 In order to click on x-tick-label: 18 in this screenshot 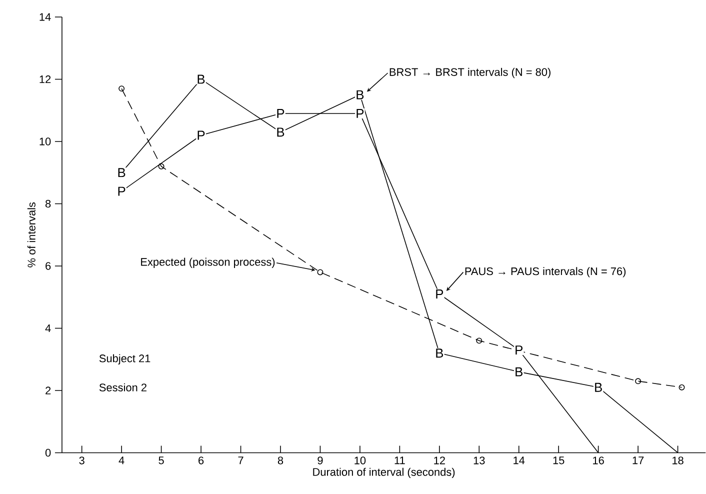, I will do `click(678, 460)`.